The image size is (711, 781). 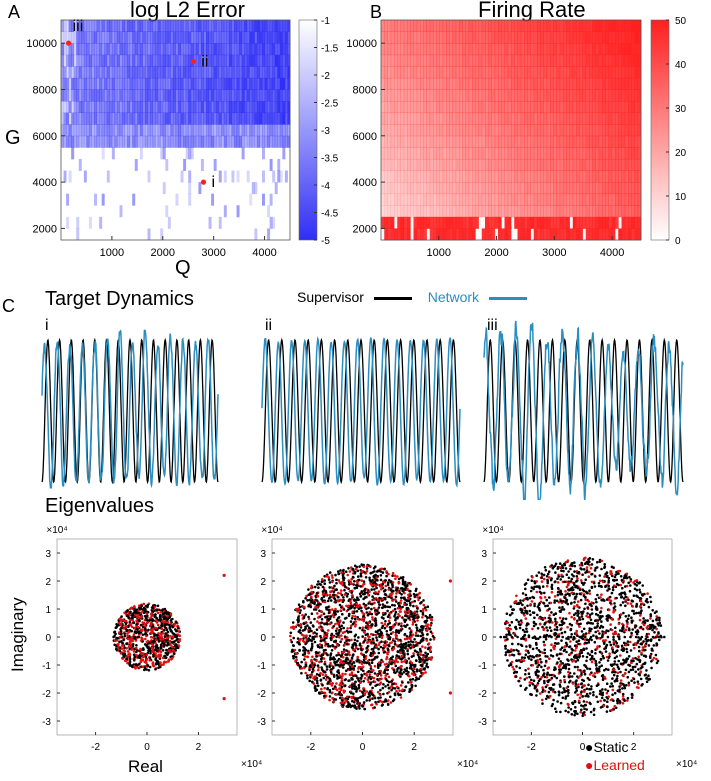 What do you see at coordinates (325, 76) in the screenshot?
I see `colorbar-tick-label: -2` at bounding box center [325, 76].